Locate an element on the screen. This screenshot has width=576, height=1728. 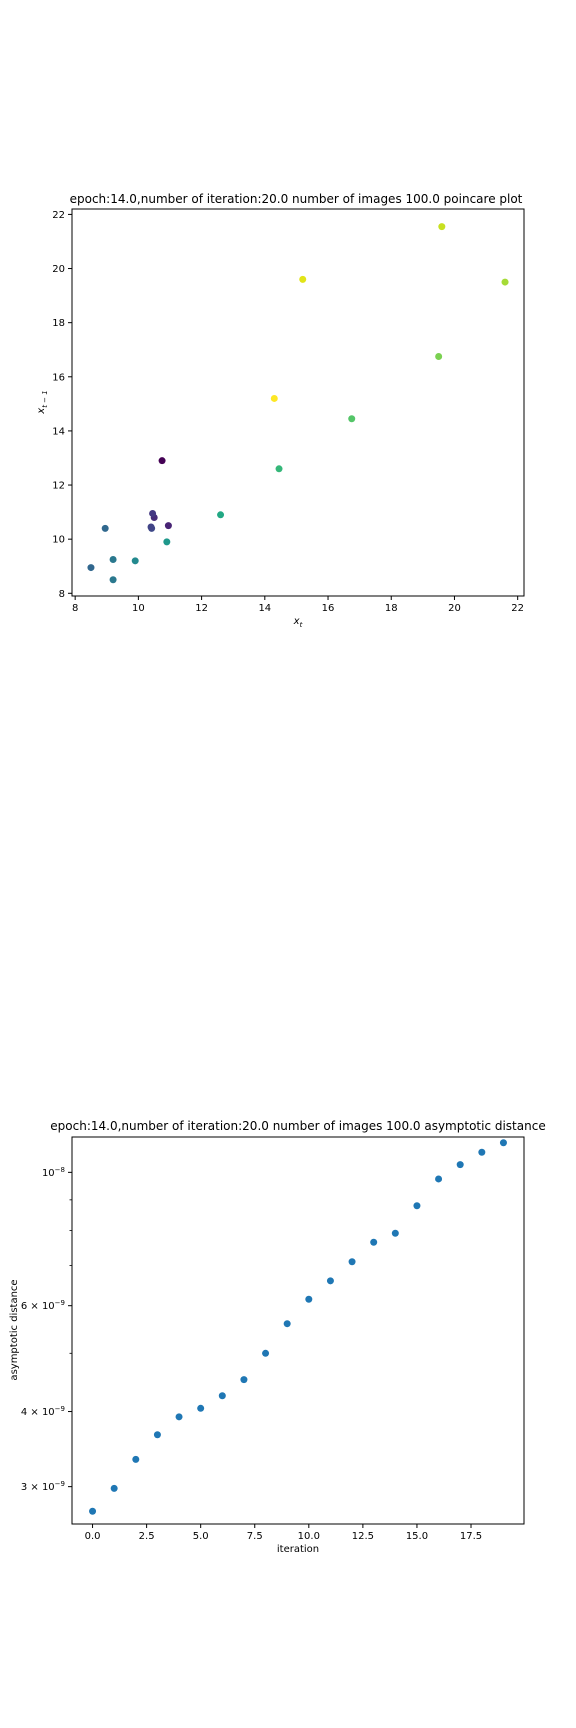
asymptotic-x-axis-label: iteration is located at coordinates (298, 1549).